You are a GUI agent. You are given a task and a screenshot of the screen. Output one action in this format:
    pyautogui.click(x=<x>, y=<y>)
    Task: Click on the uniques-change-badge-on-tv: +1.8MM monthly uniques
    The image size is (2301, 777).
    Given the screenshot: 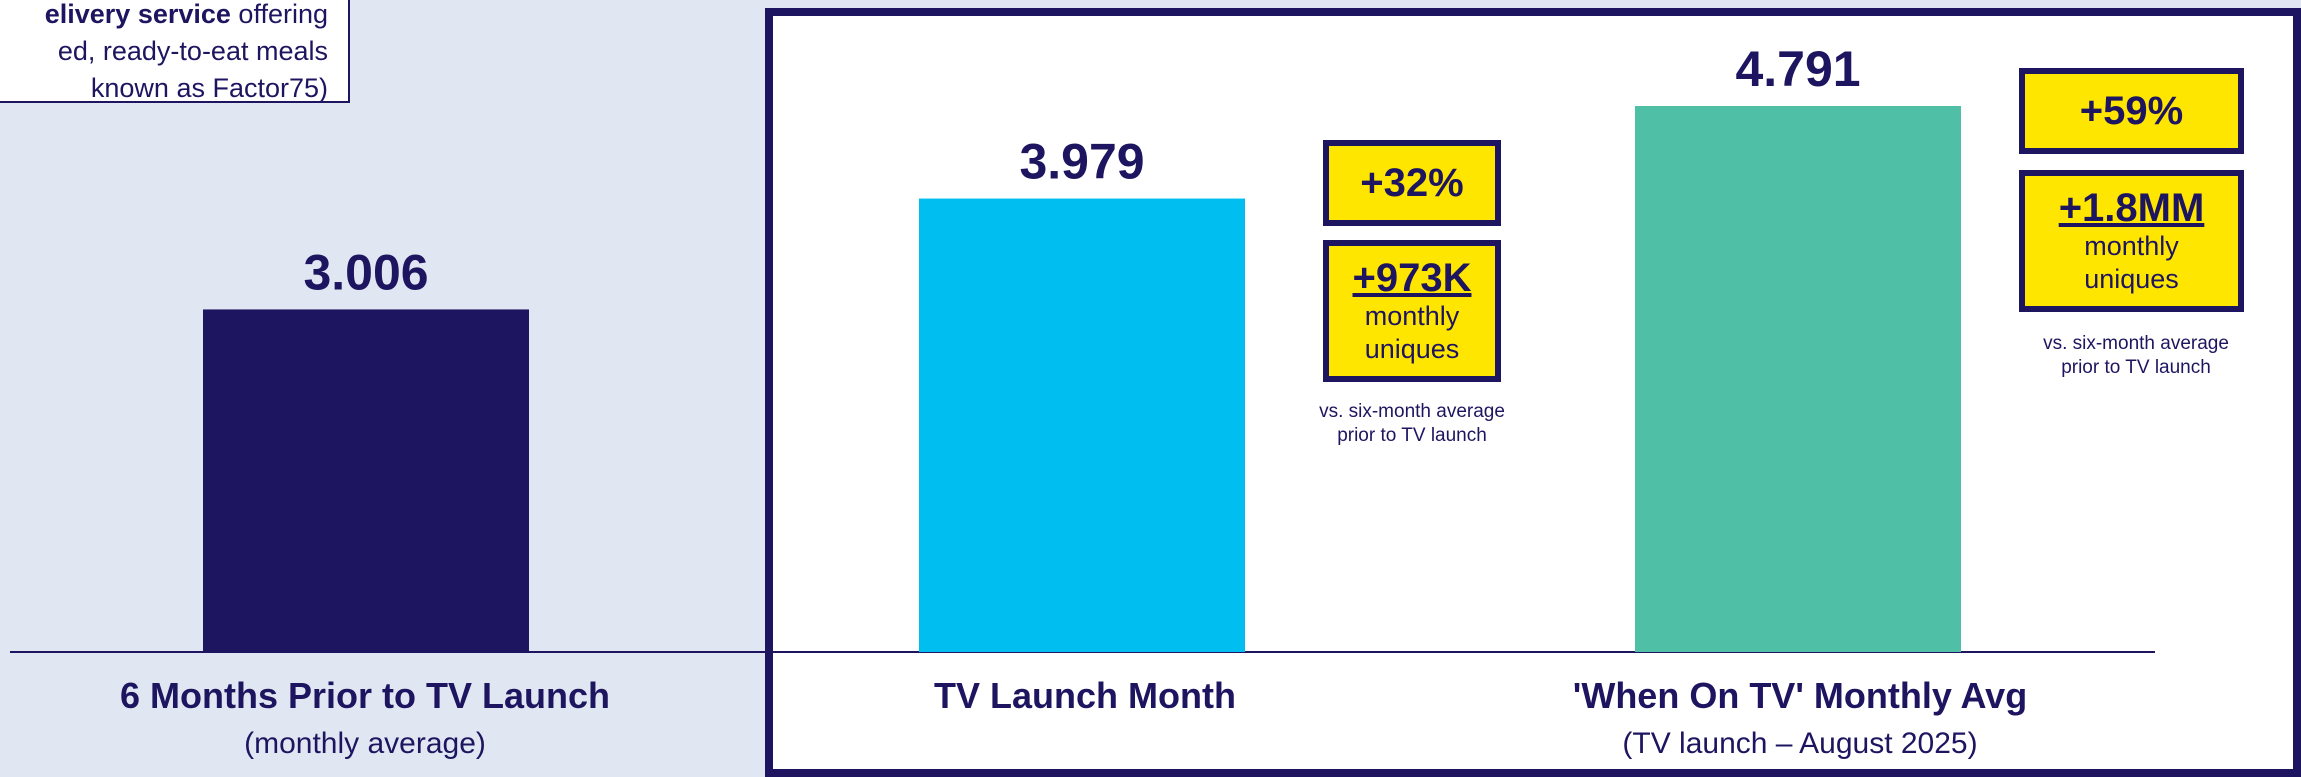 What is the action you would take?
    pyautogui.click(x=2131, y=241)
    